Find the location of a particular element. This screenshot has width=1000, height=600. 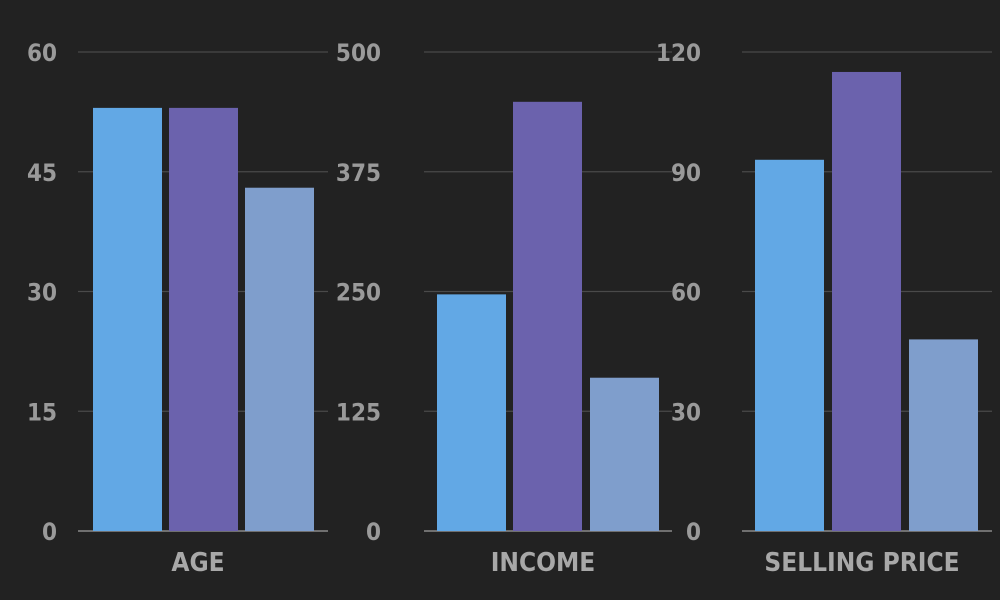

y-tick-label: 125 is located at coordinates (358, 412).